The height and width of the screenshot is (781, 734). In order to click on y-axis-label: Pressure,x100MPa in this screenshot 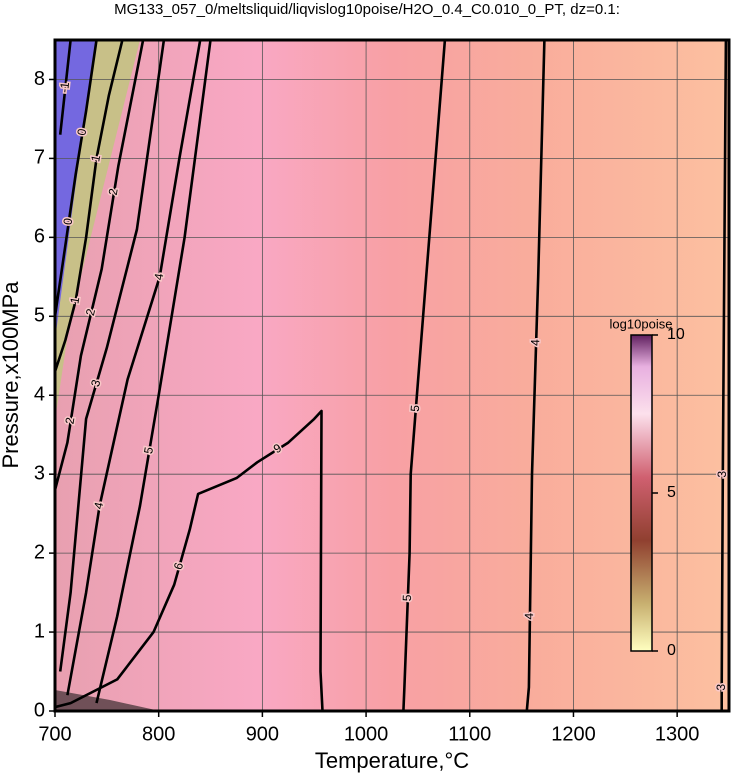, I will do `click(11, 375)`.